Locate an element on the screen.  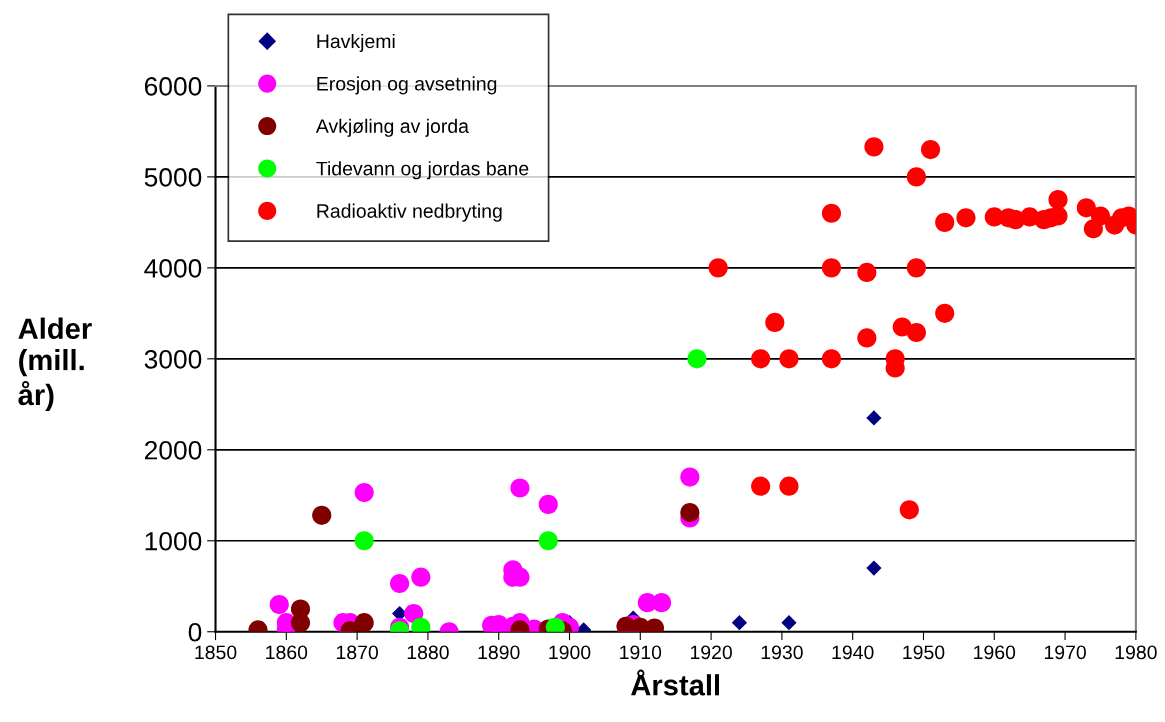
legend-label: Radioaktiv nedbryting is located at coordinates (409, 212).